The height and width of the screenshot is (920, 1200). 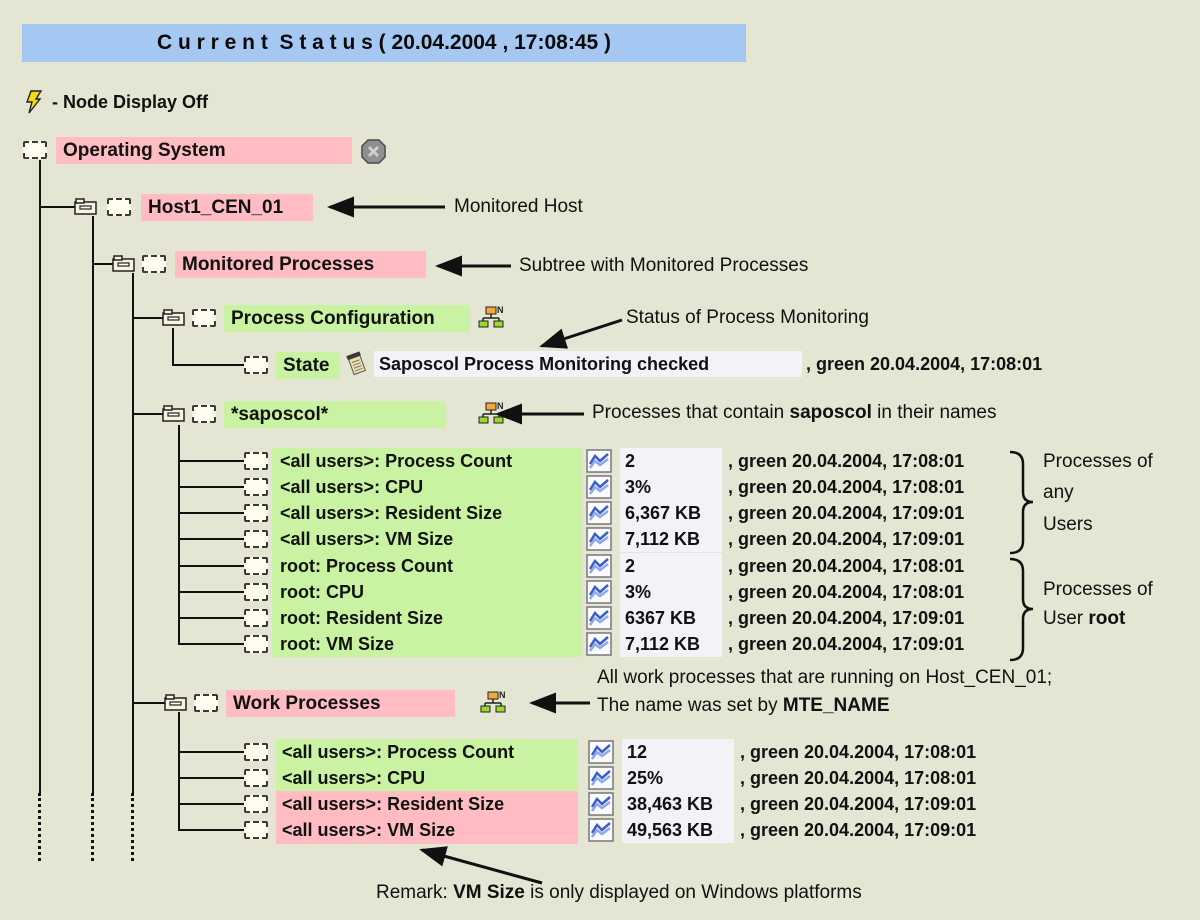 I want to click on node-display-off-icon, so click(x=35, y=104).